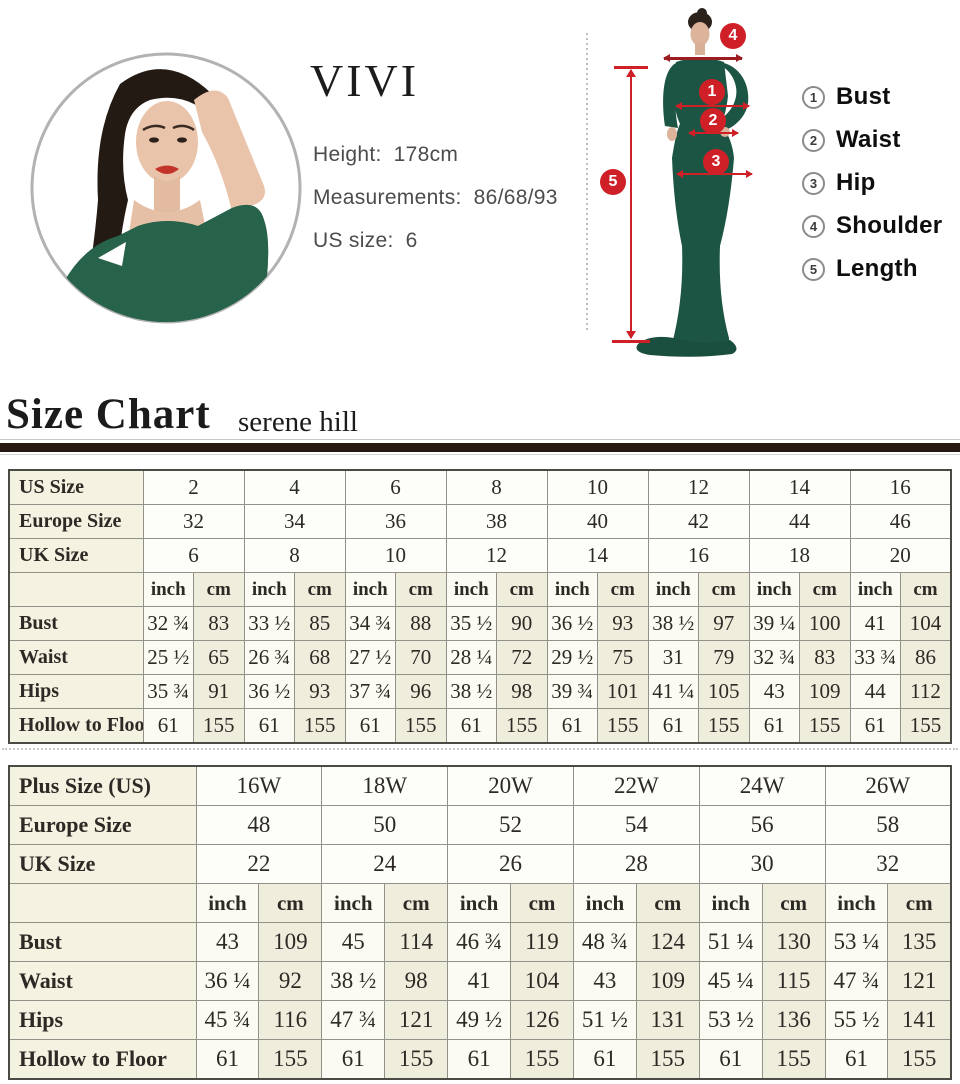 The height and width of the screenshot is (1084, 960). Describe the element at coordinates (365, 241) in the screenshot. I see `us-size-line: US size: 6` at that location.